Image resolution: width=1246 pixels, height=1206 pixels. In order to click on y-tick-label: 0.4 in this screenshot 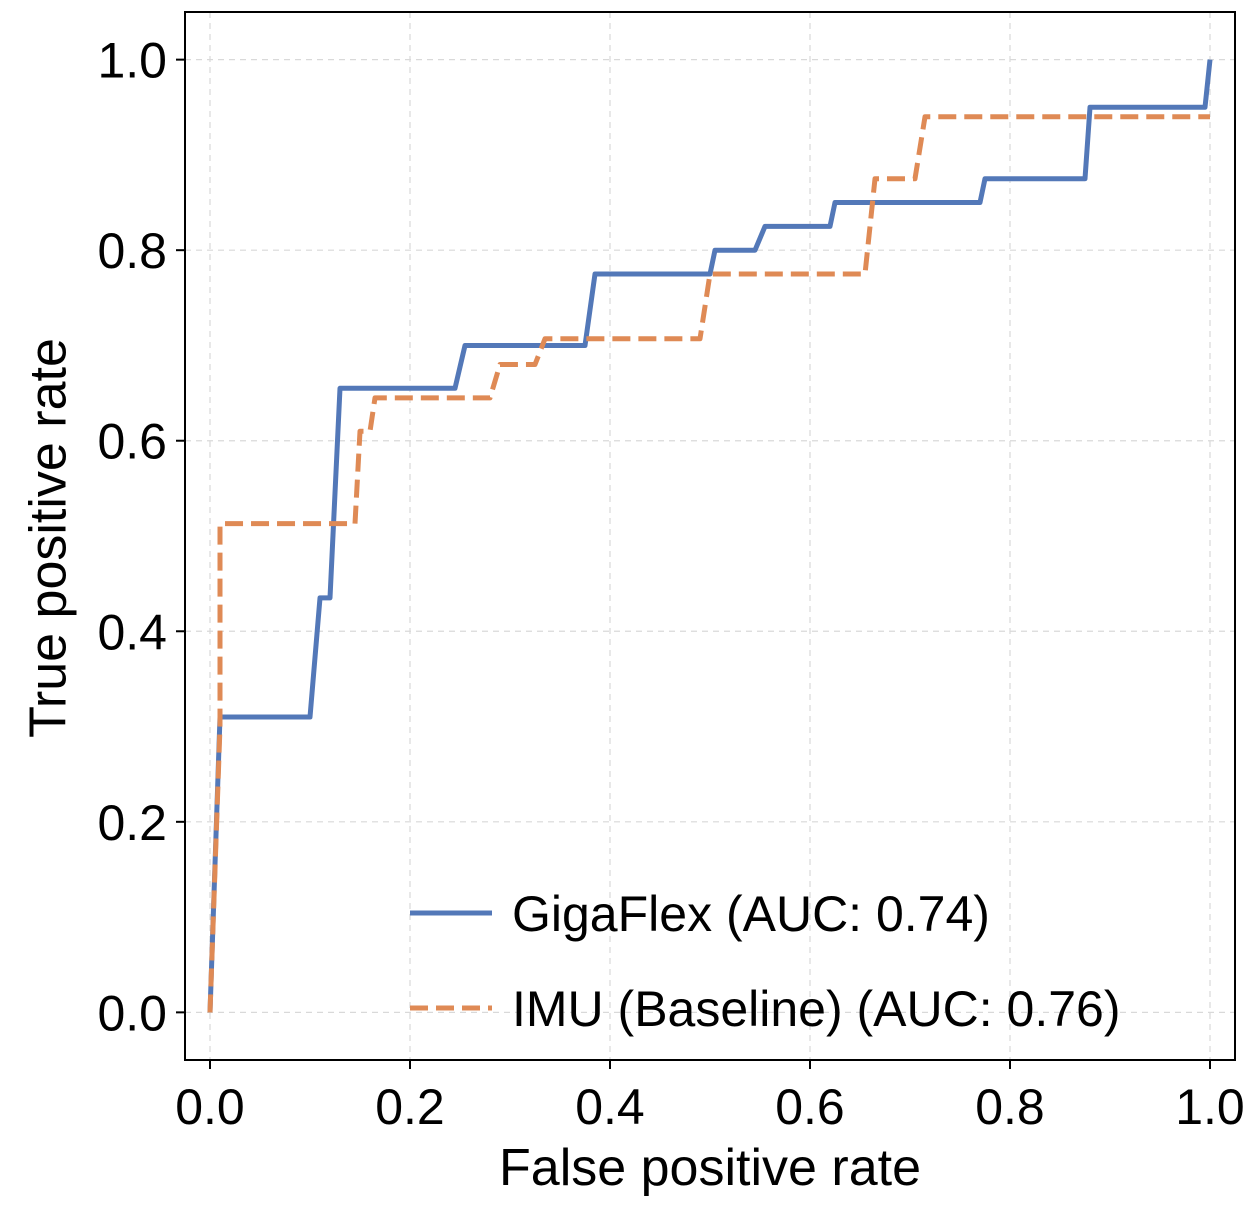, I will do `click(132, 632)`.